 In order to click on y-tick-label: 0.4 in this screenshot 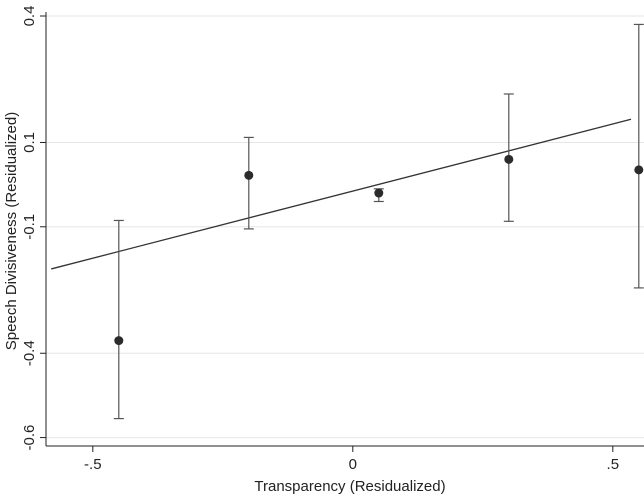, I will do `click(29, 16)`.